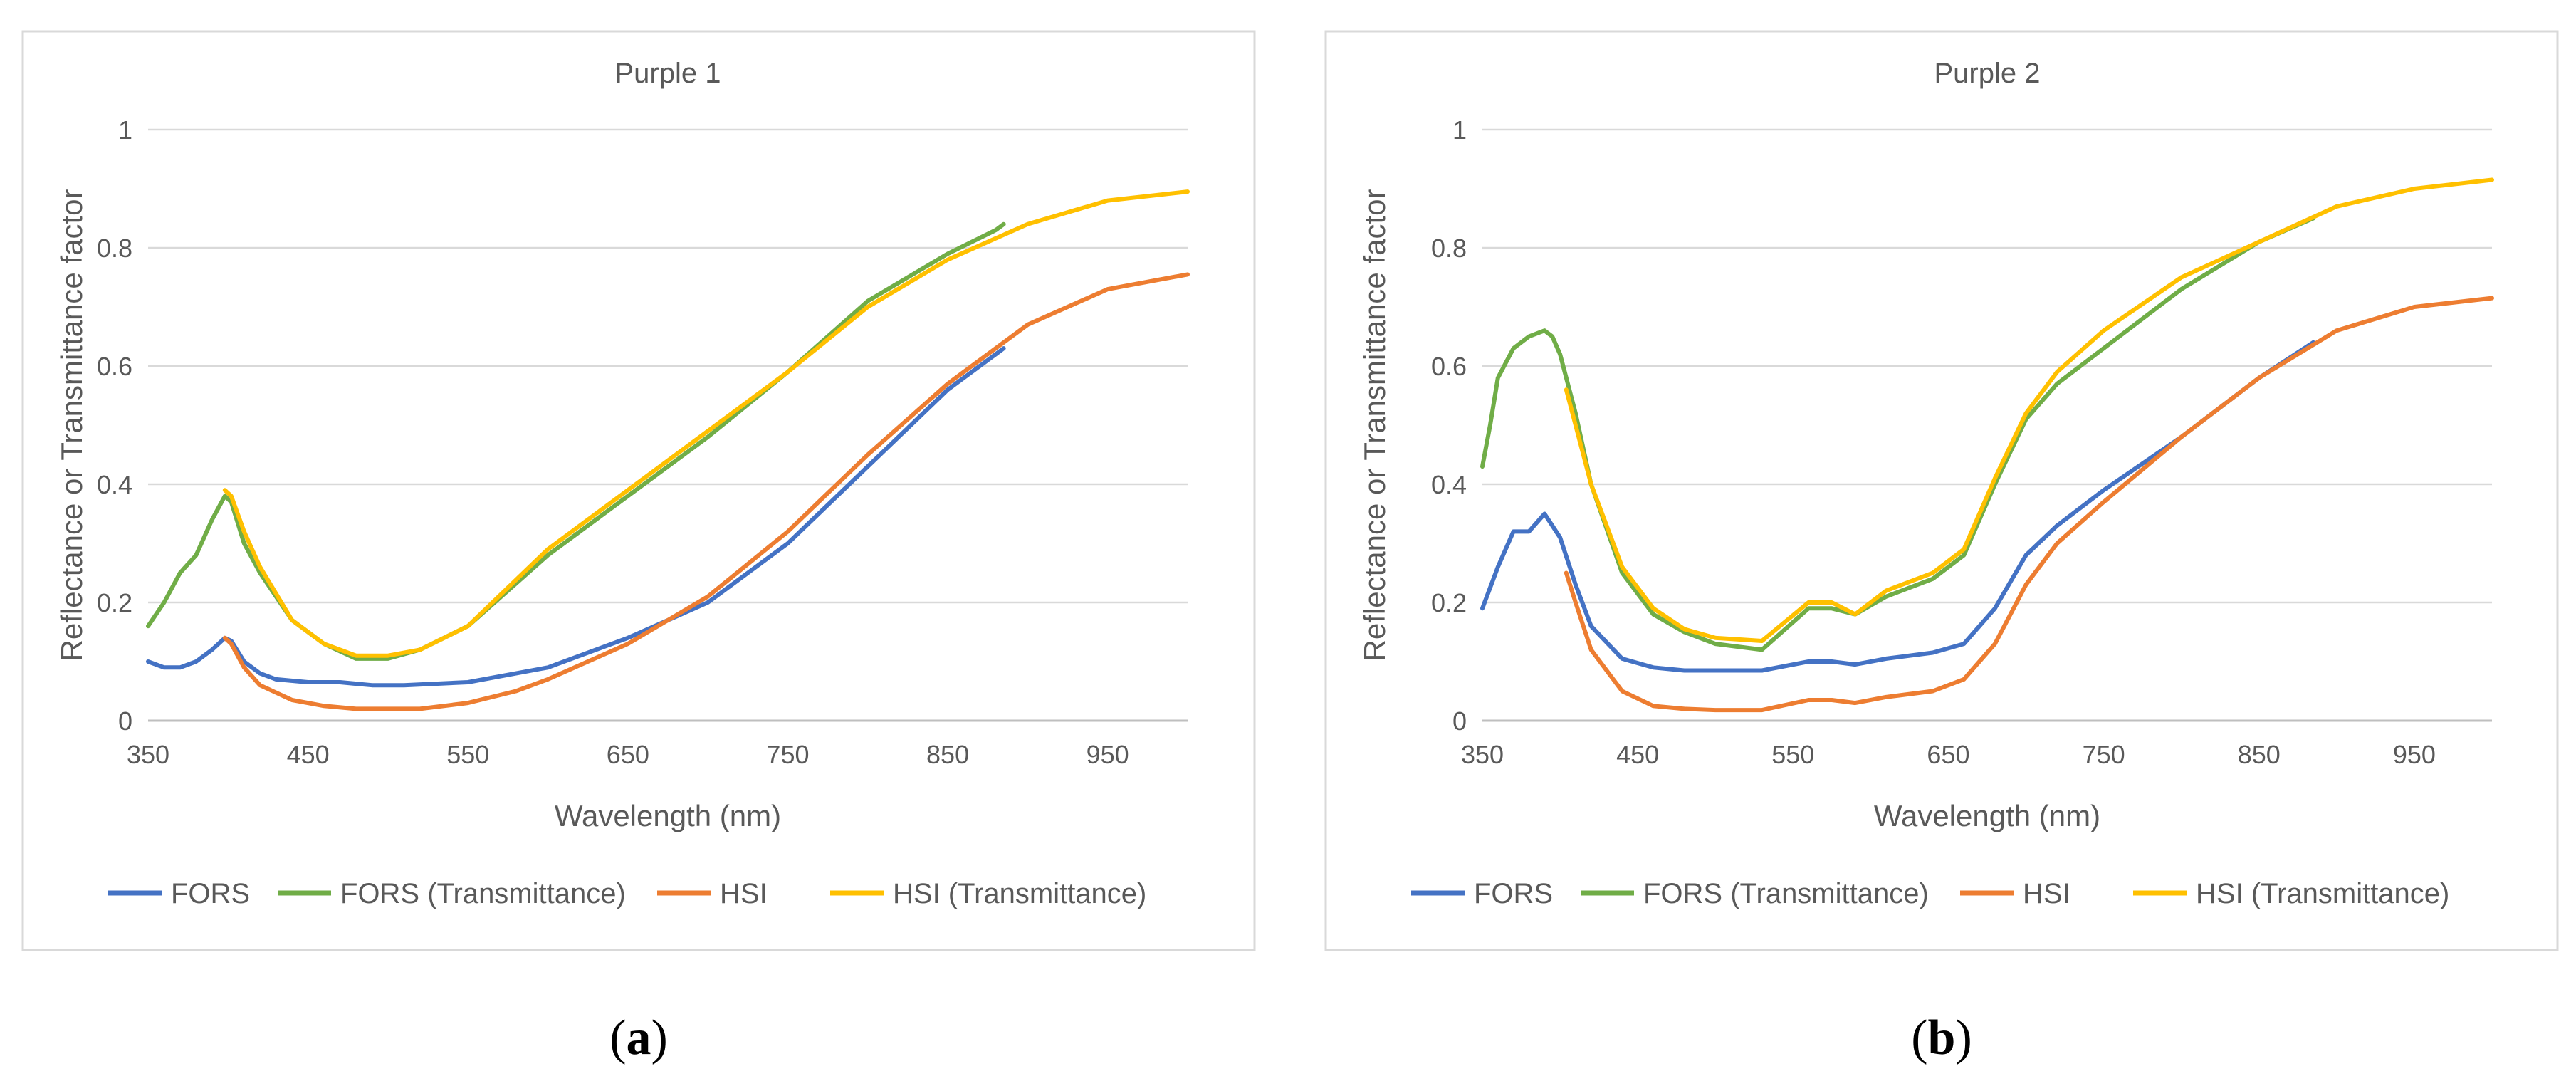 The width and height of the screenshot is (2576, 1086). I want to click on chart-b-legend-item: FORS, so click(1482, 894).